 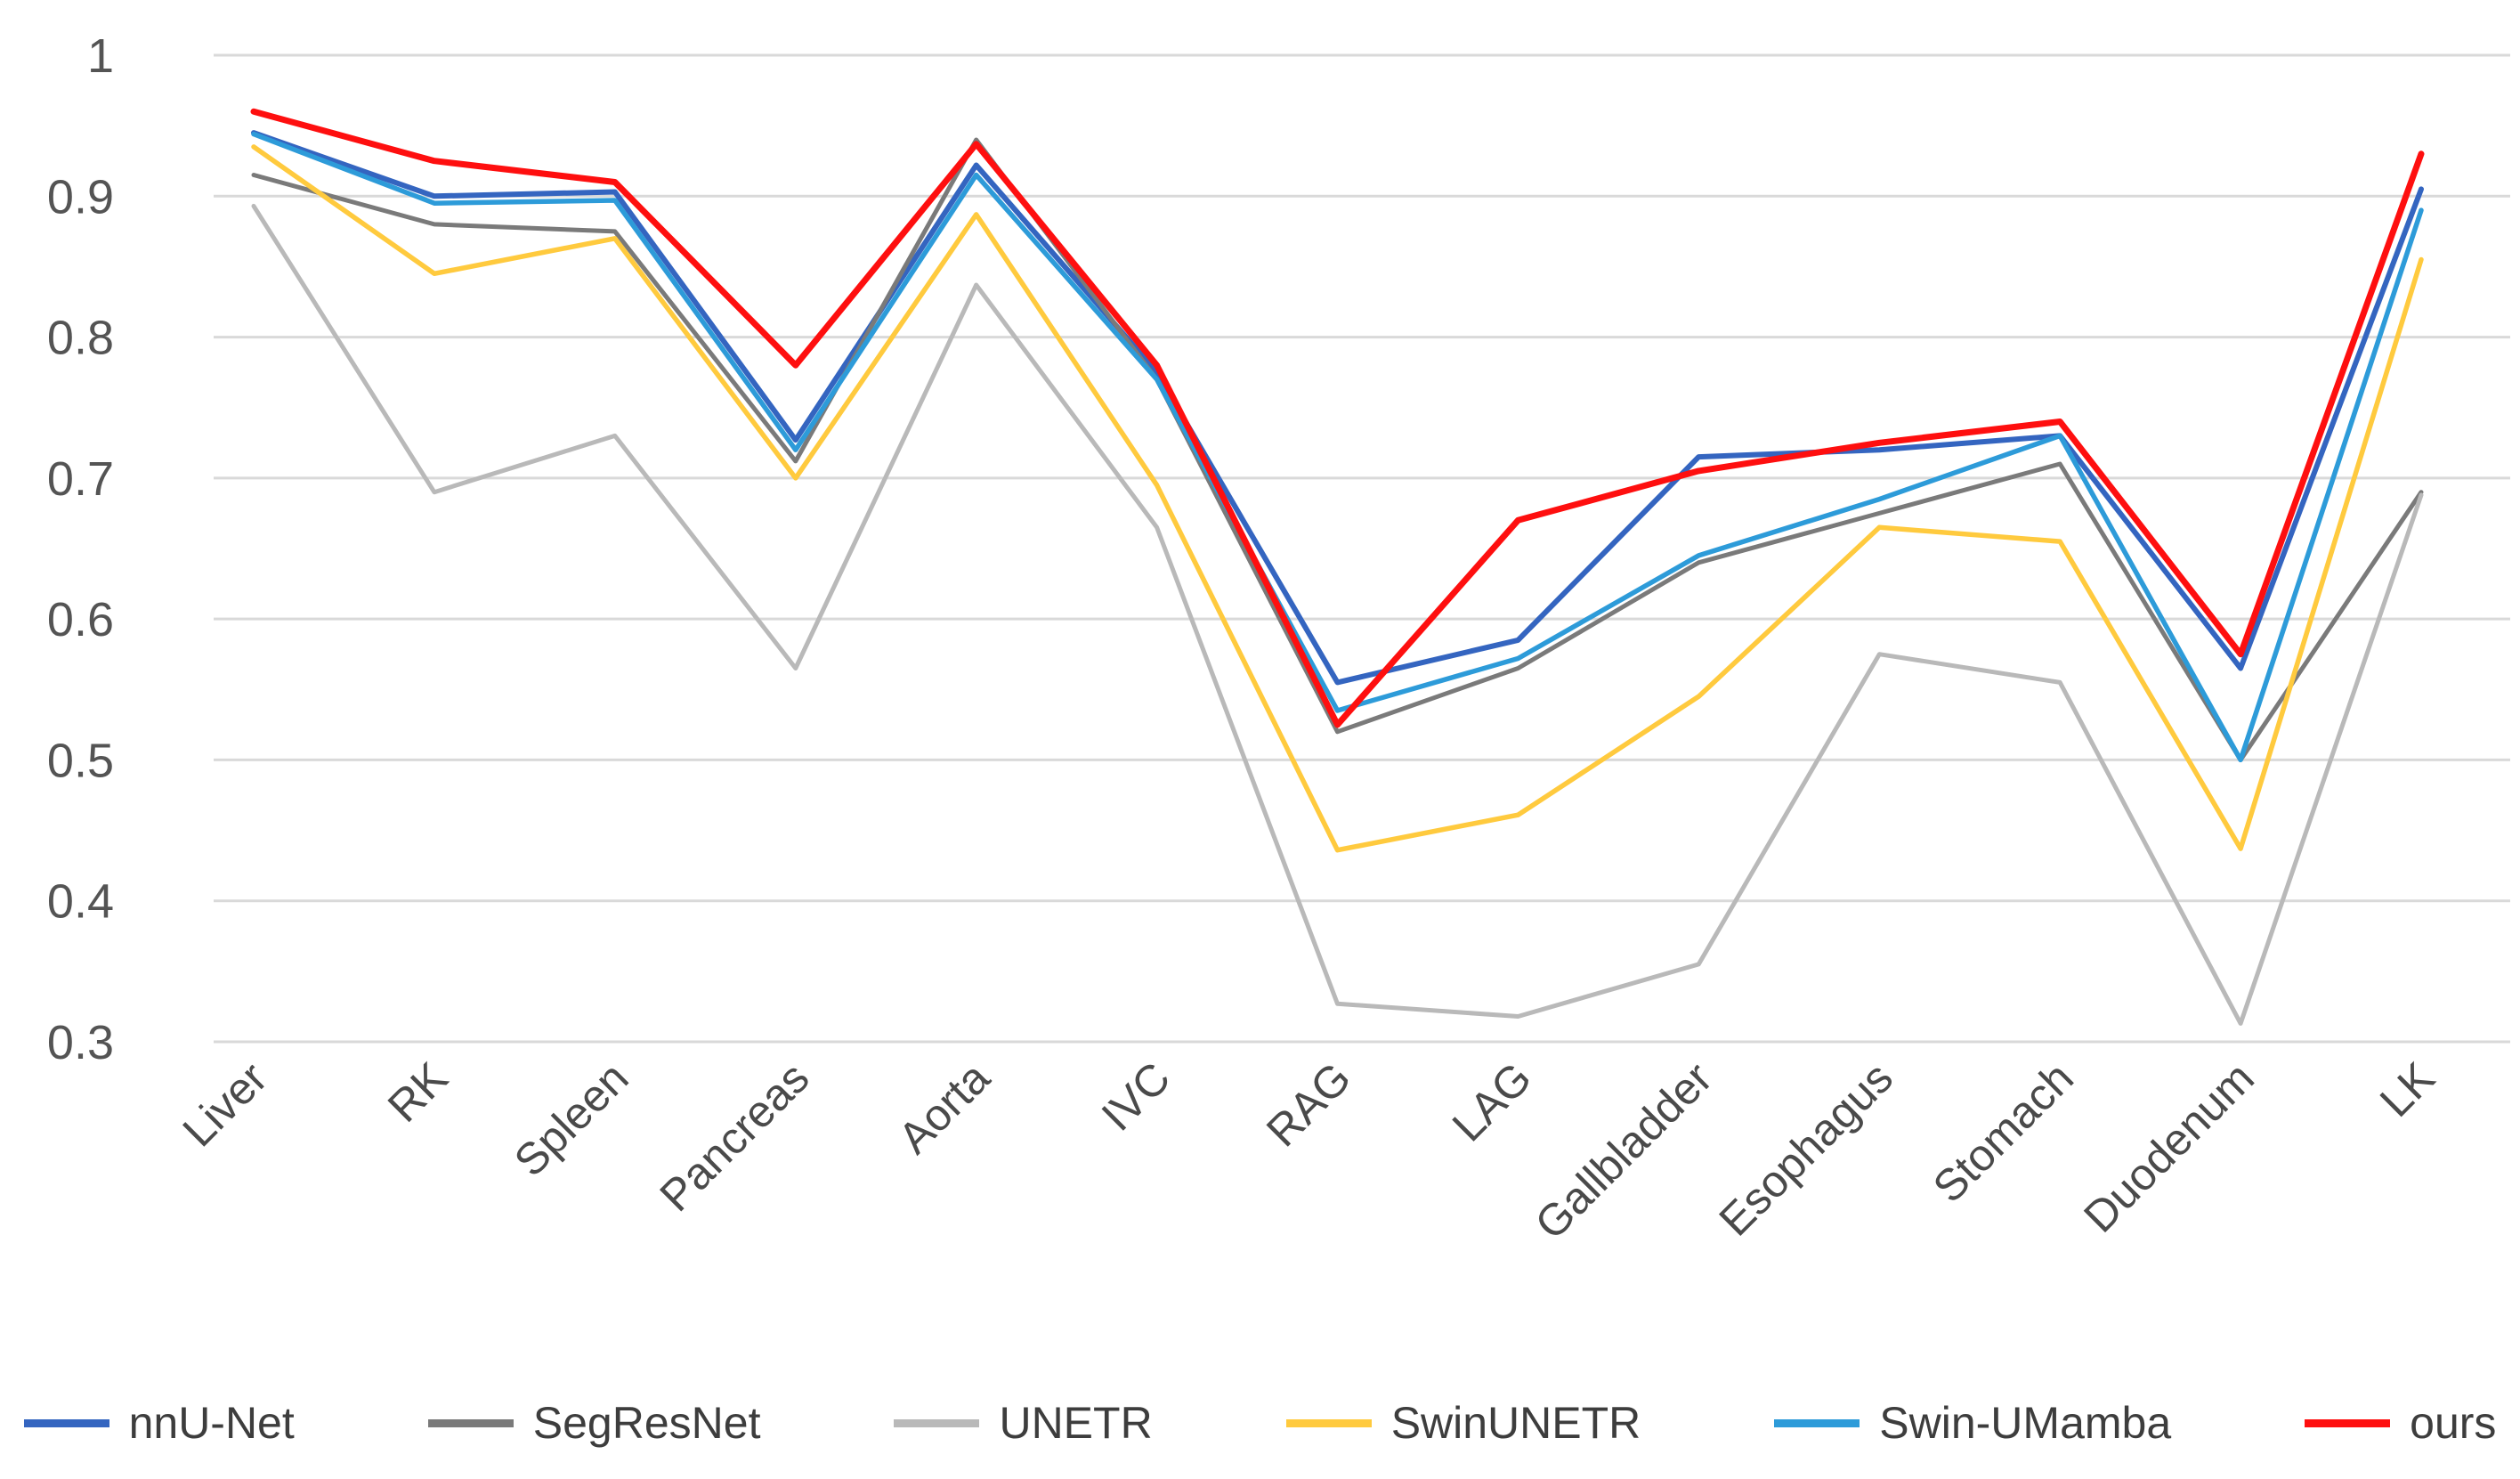 What do you see at coordinates (80, 338) in the screenshot?
I see `y-tick-label: 0.8` at bounding box center [80, 338].